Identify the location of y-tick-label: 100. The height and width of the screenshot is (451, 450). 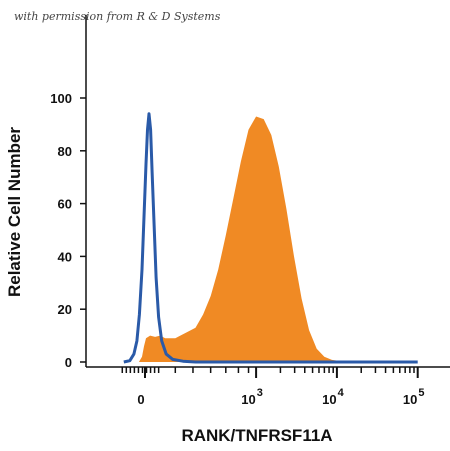
(61, 98).